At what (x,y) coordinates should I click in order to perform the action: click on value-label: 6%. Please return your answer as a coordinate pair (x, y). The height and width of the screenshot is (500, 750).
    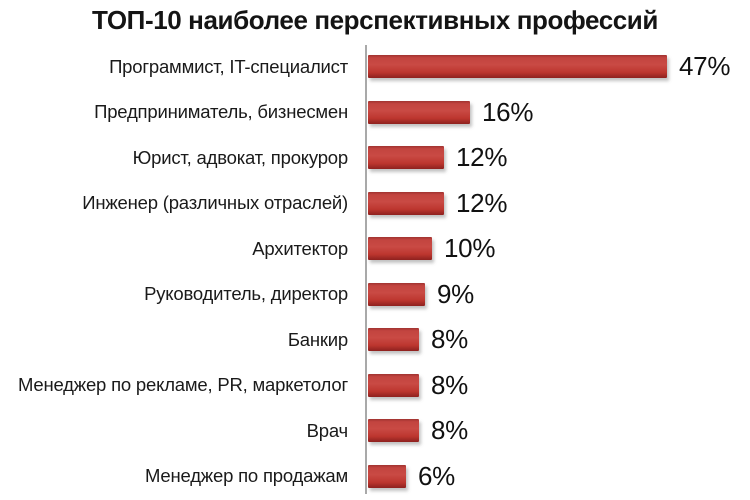
    Looking at the image, I should click on (436, 475).